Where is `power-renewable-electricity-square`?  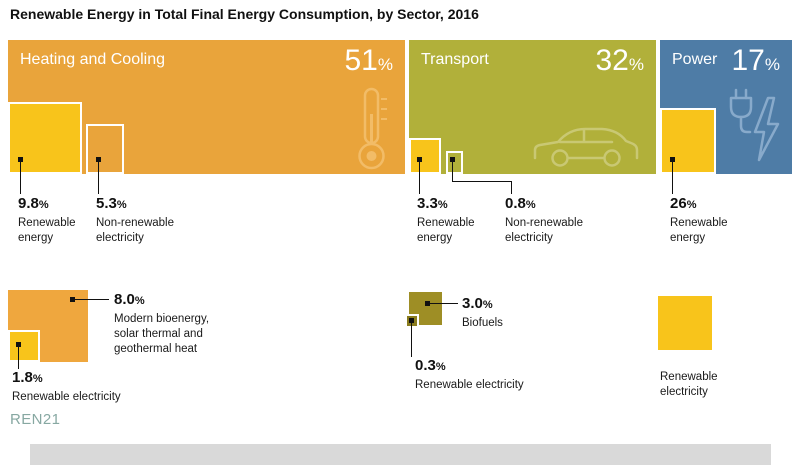 power-renewable-electricity-square is located at coordinates (685, 323).